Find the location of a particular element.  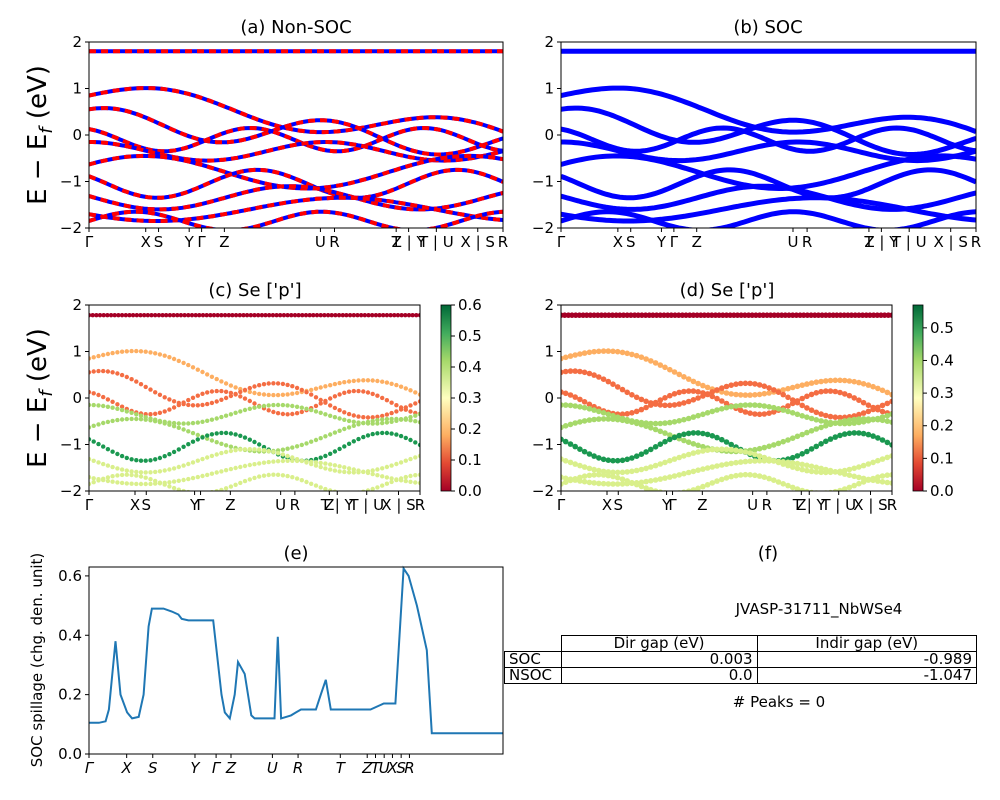

panel-d-title: (d) Se ['p'] is located at coordinates (727, 290).